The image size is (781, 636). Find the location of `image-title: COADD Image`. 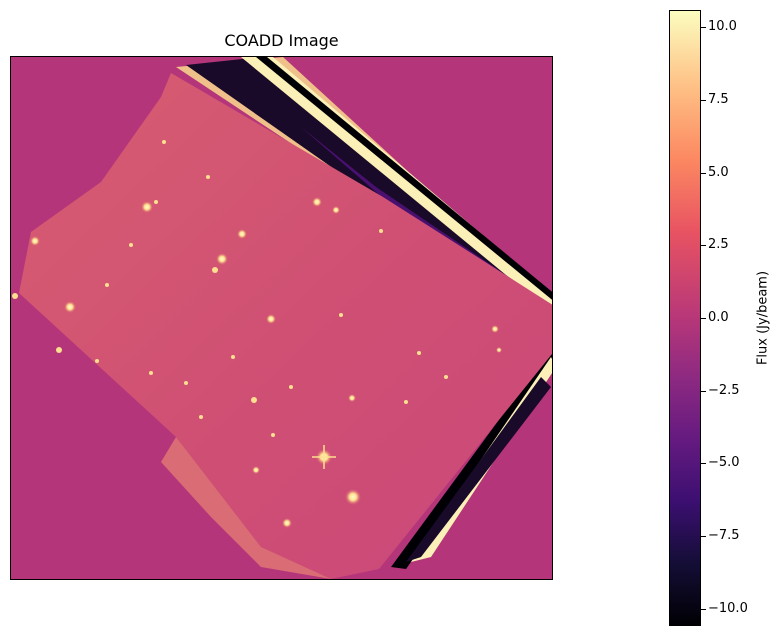

image-title: COADD Image is located at coordinates (281, 40).